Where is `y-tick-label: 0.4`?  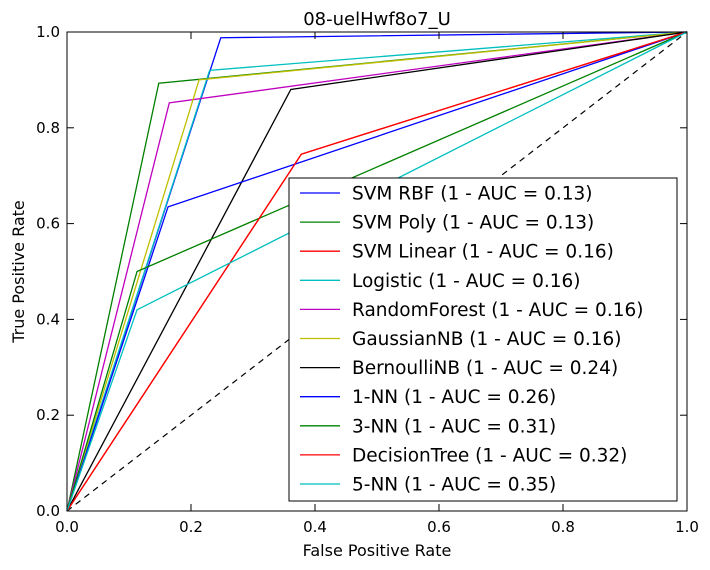
y-tick-label: 0.4 is located at coordinates (48, 319).